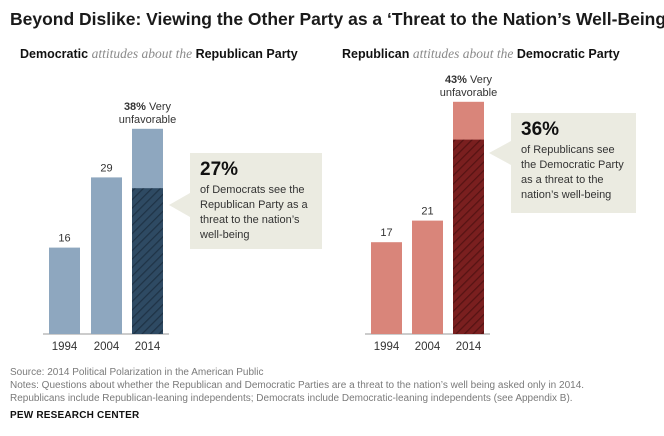 The image size is (664, 436). I want to click on top-label-line1: 38% Very, so click(148, 107).